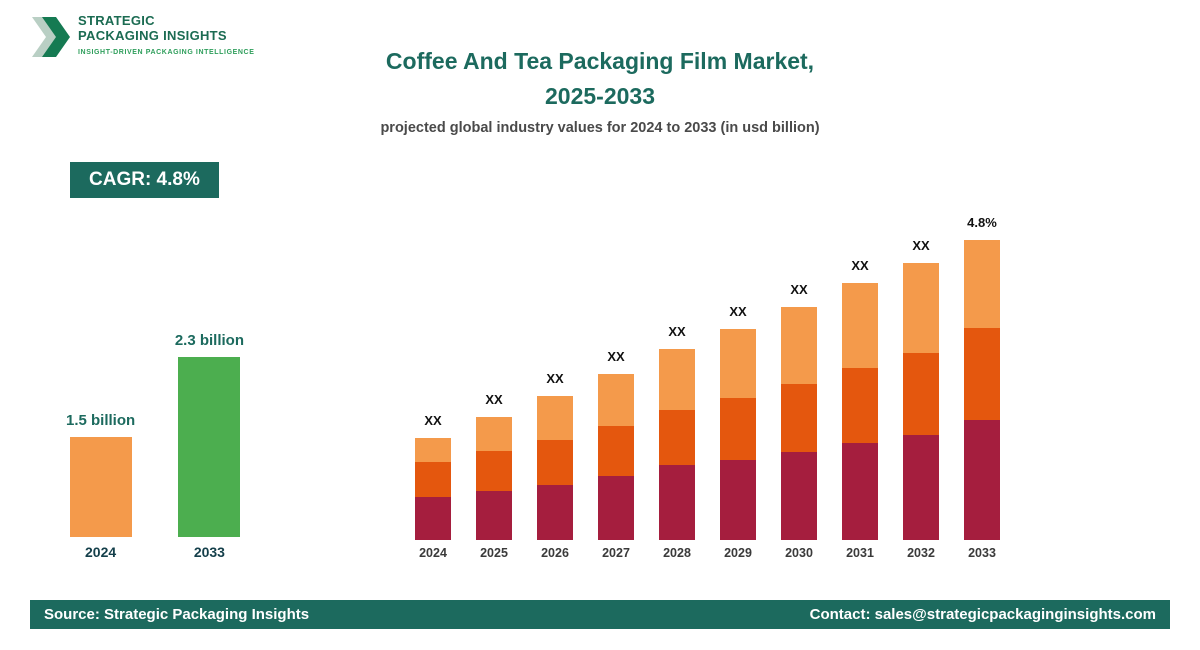 Image resolution: width=1200 pixels, height=650 pixels. I want to click on bar-column: XX 2024, so click(433, 486).